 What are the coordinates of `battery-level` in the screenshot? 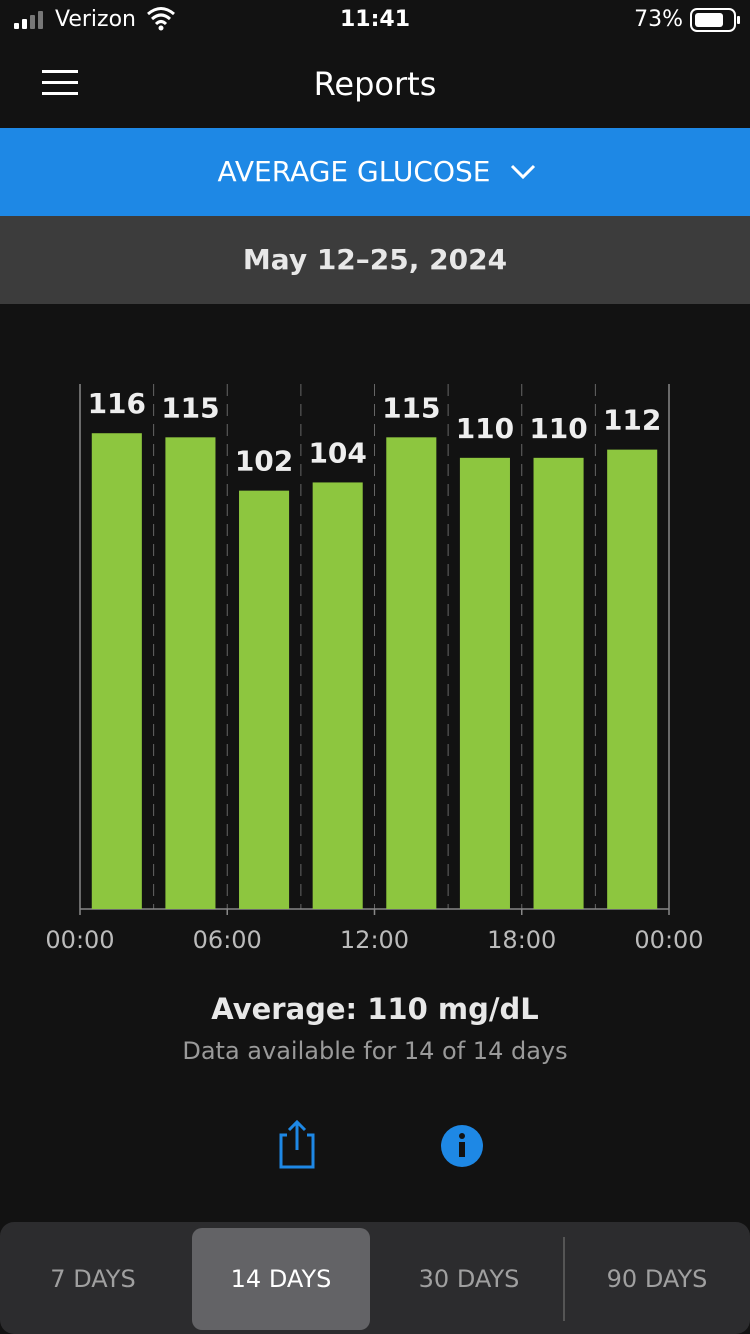 It's located at (709, 20).